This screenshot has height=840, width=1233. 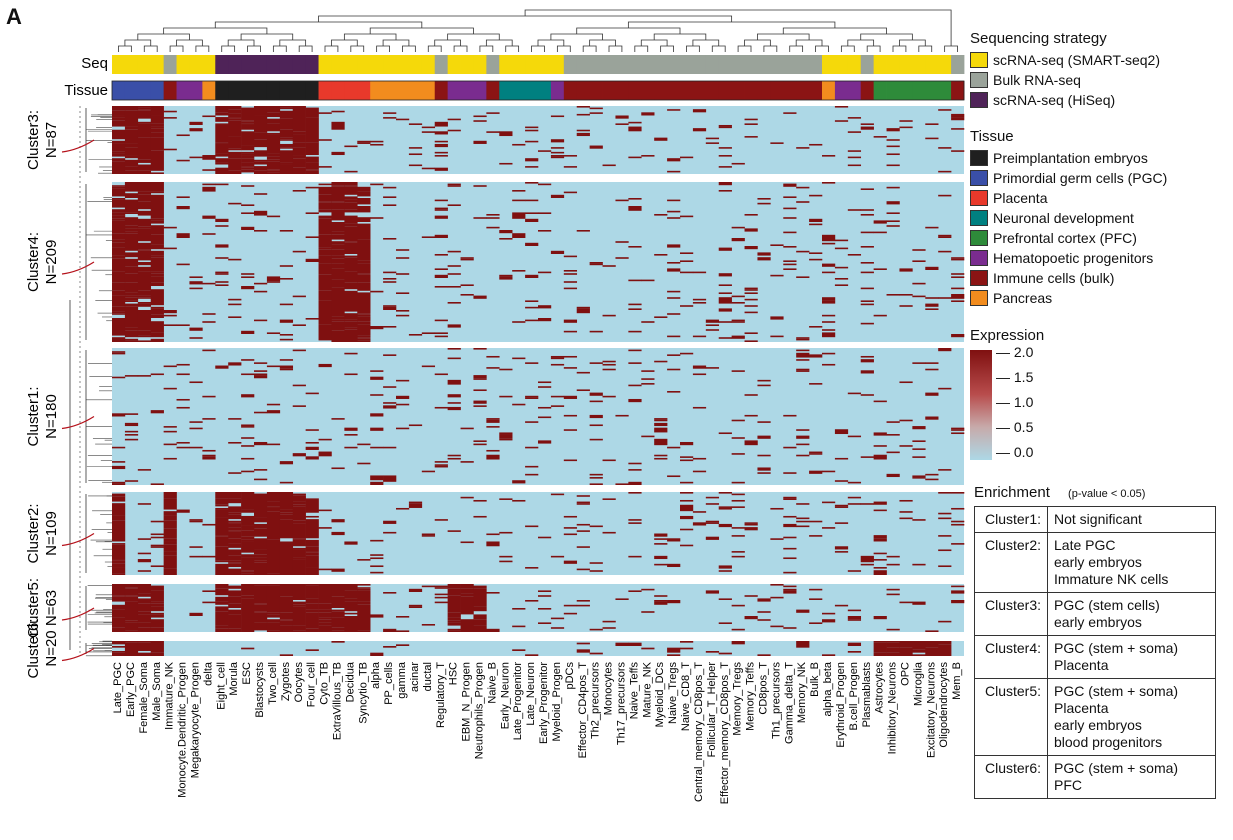 I want to click on column-label: Early_Progenitor, so click(x=544, y=703).